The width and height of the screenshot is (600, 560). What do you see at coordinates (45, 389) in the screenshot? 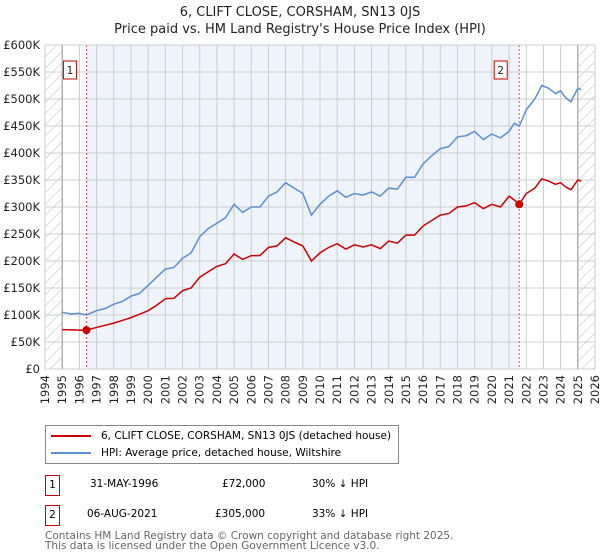
I see `x-tick-label: 1994` at bounding box center [45, 389].